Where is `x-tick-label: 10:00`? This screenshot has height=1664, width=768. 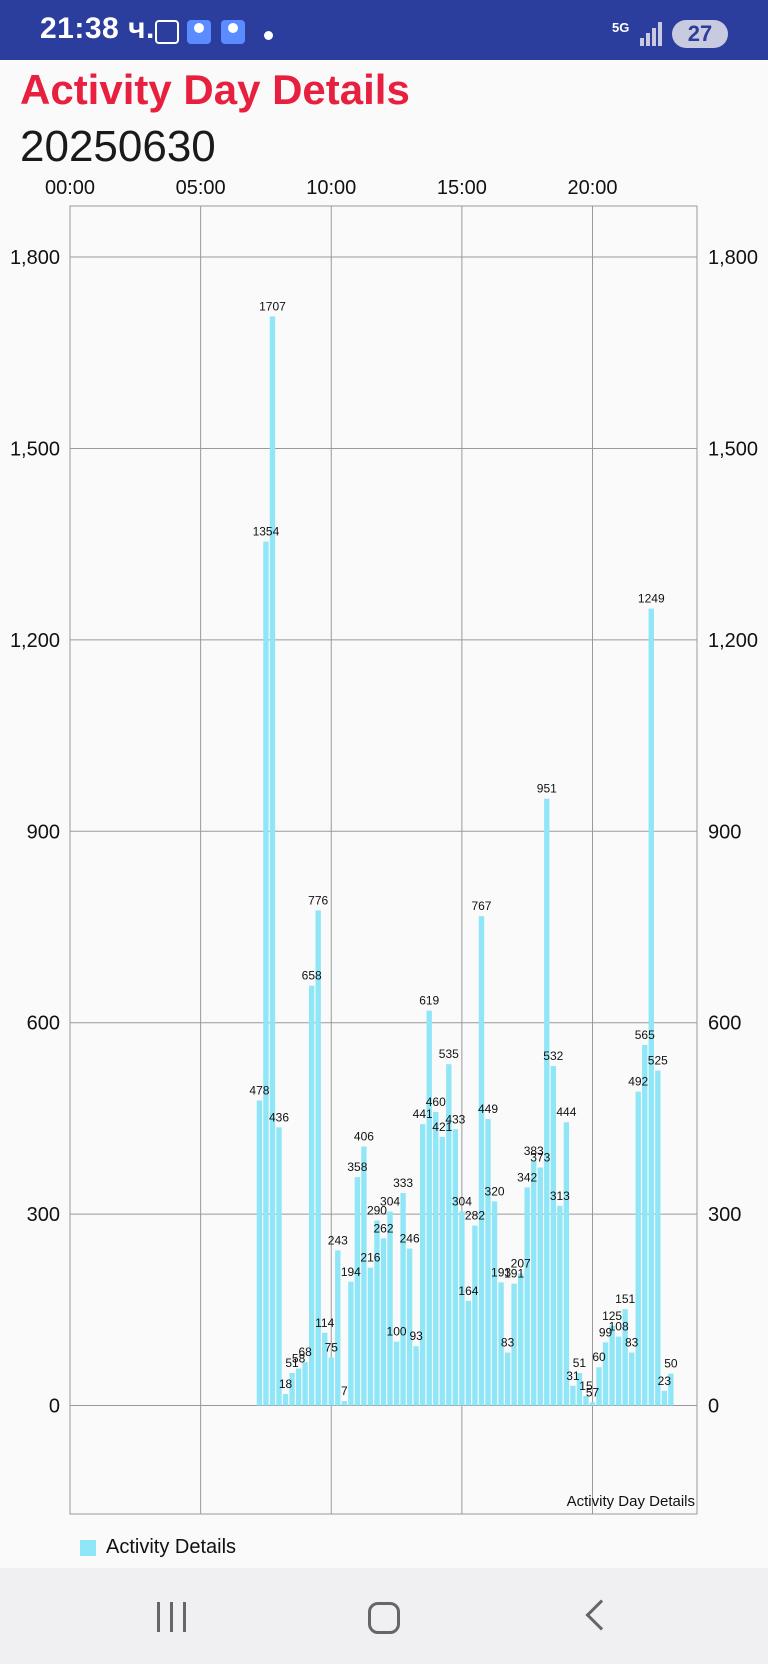
x-tick-label: 10:00 is located at coordinates (331, 188).